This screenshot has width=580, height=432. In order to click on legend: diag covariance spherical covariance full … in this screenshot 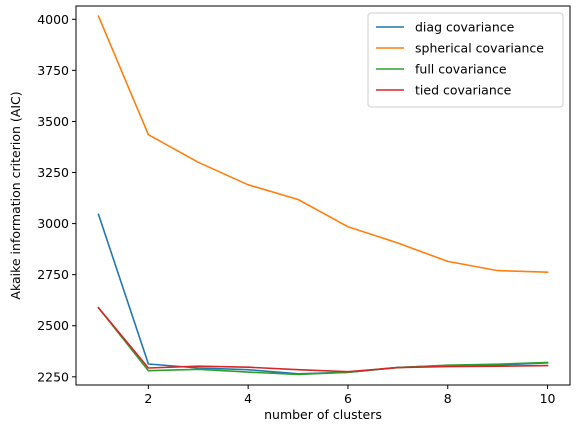, I will do `click(465, 60)`.